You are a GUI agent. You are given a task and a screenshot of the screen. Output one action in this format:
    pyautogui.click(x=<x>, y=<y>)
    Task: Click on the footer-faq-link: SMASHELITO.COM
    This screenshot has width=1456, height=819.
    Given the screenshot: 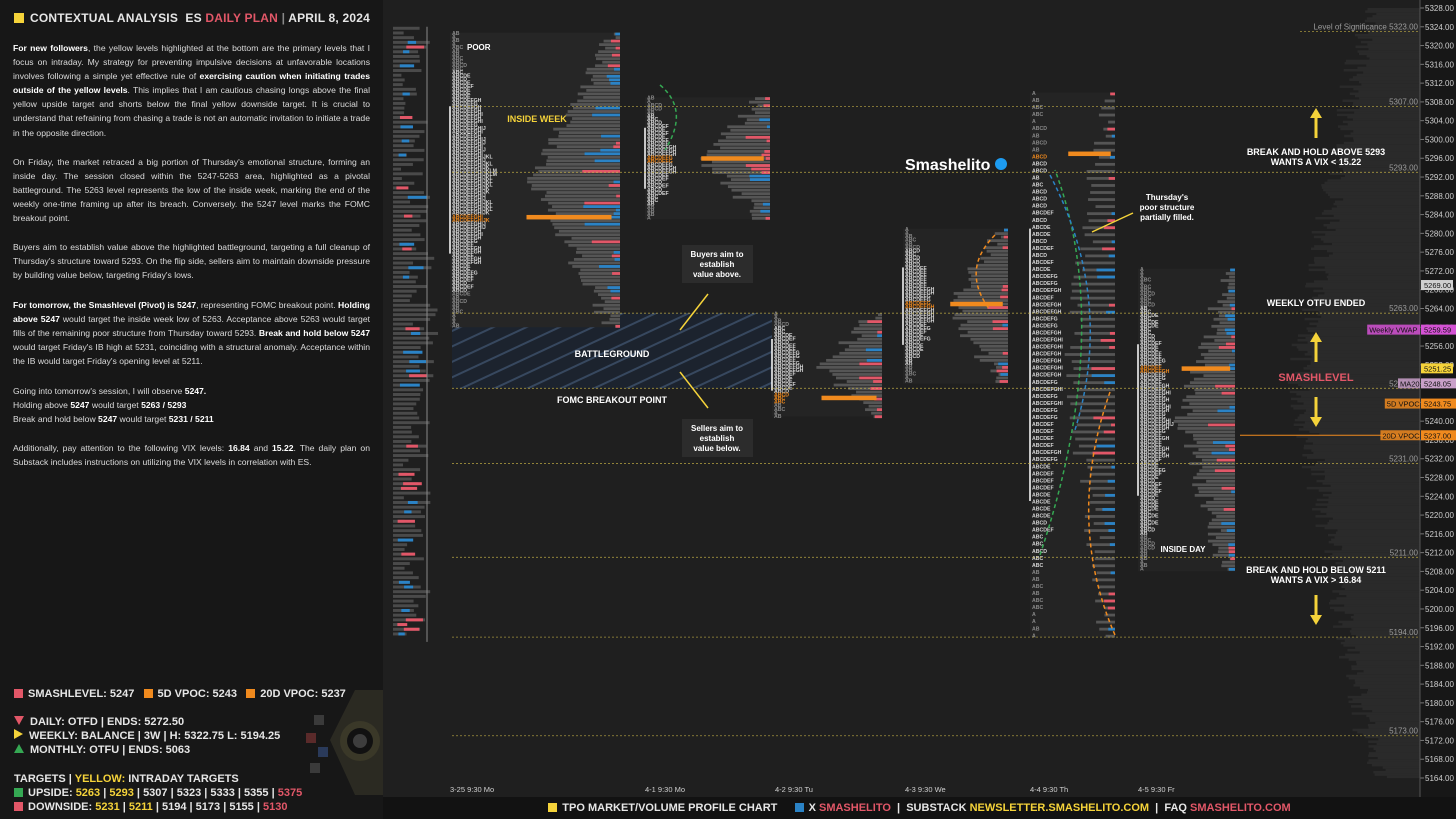 What is the action you would take?
    pyautogui.click(x=1240, y=808)
    